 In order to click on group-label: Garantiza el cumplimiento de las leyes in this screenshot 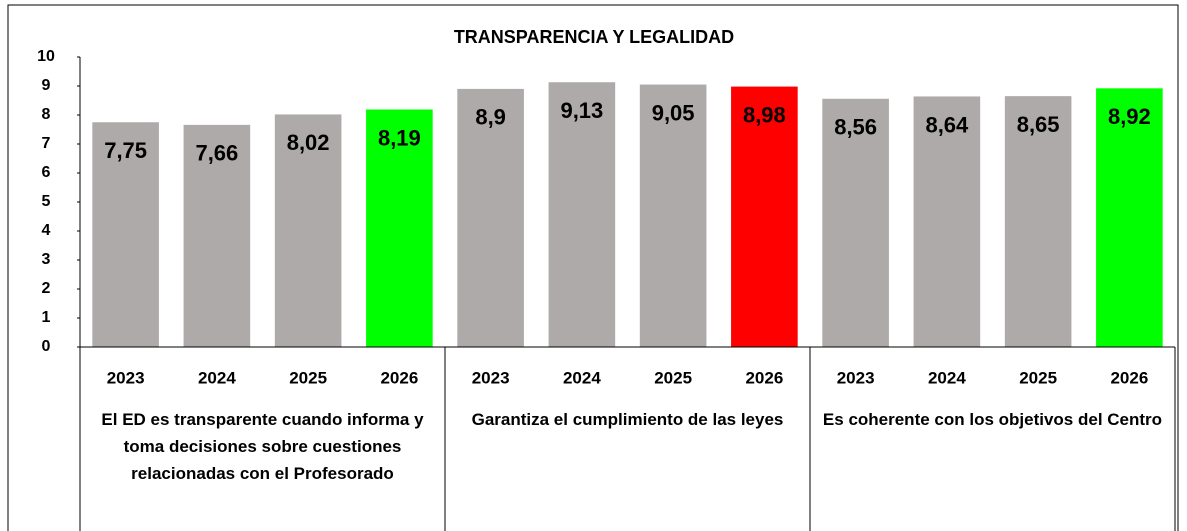, I will do `click(627, 419)`.